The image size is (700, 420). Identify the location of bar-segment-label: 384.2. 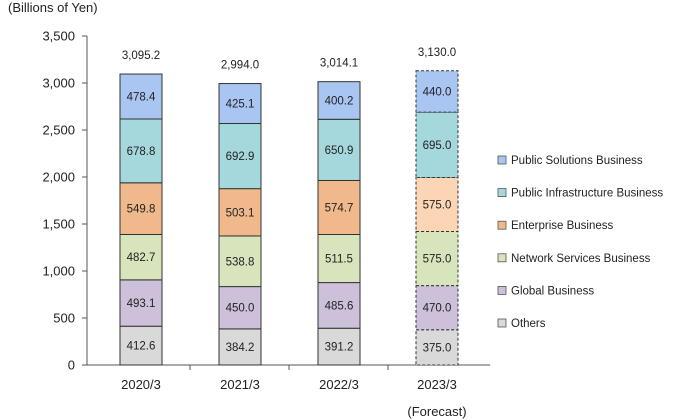
(240, 348).